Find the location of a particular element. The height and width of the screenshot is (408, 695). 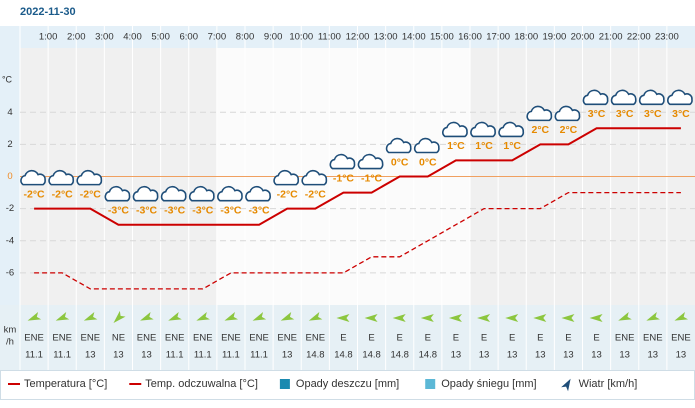

legend-label: Temp. odczuwalna [°C] is located at coordinates (201, 384).